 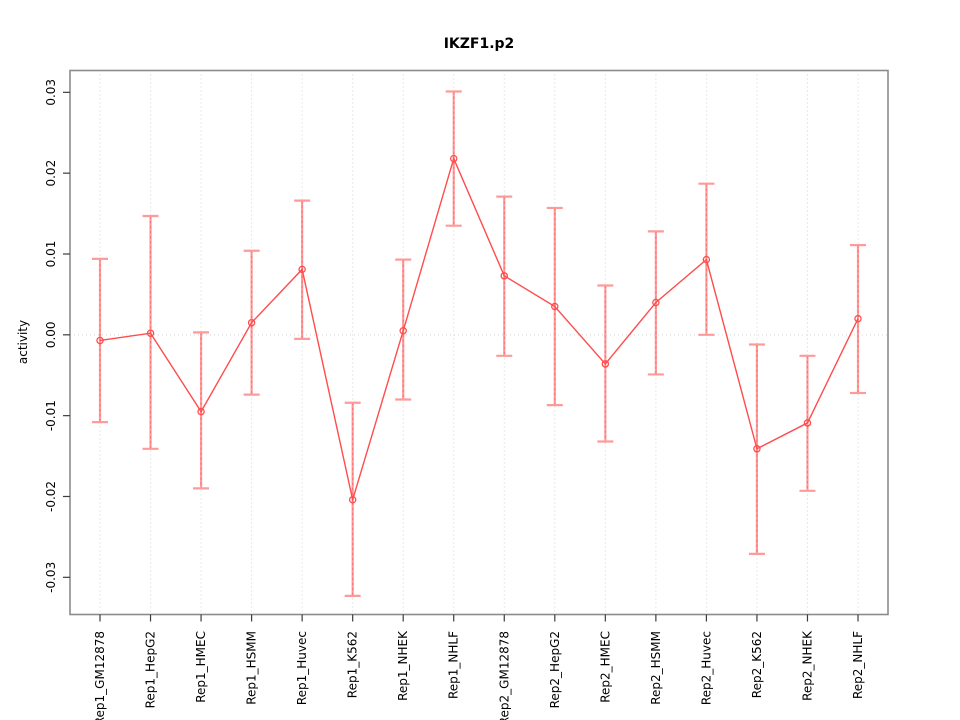 What do you see at coordinates (51, 334) in the screenshot?
I see `y-tick-label: 0.00` at bounding box center [51, 334].